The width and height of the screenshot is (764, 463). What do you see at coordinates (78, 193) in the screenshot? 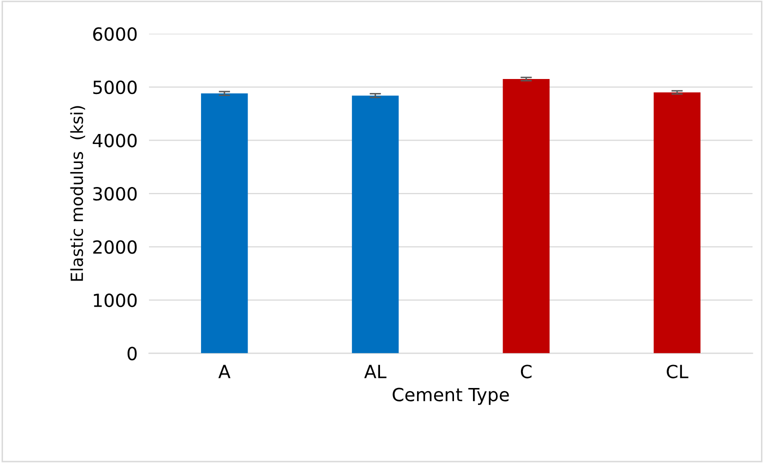
I see `y-axis-title: Elastic modulus (ksi)` at bounding box center [78, 193].